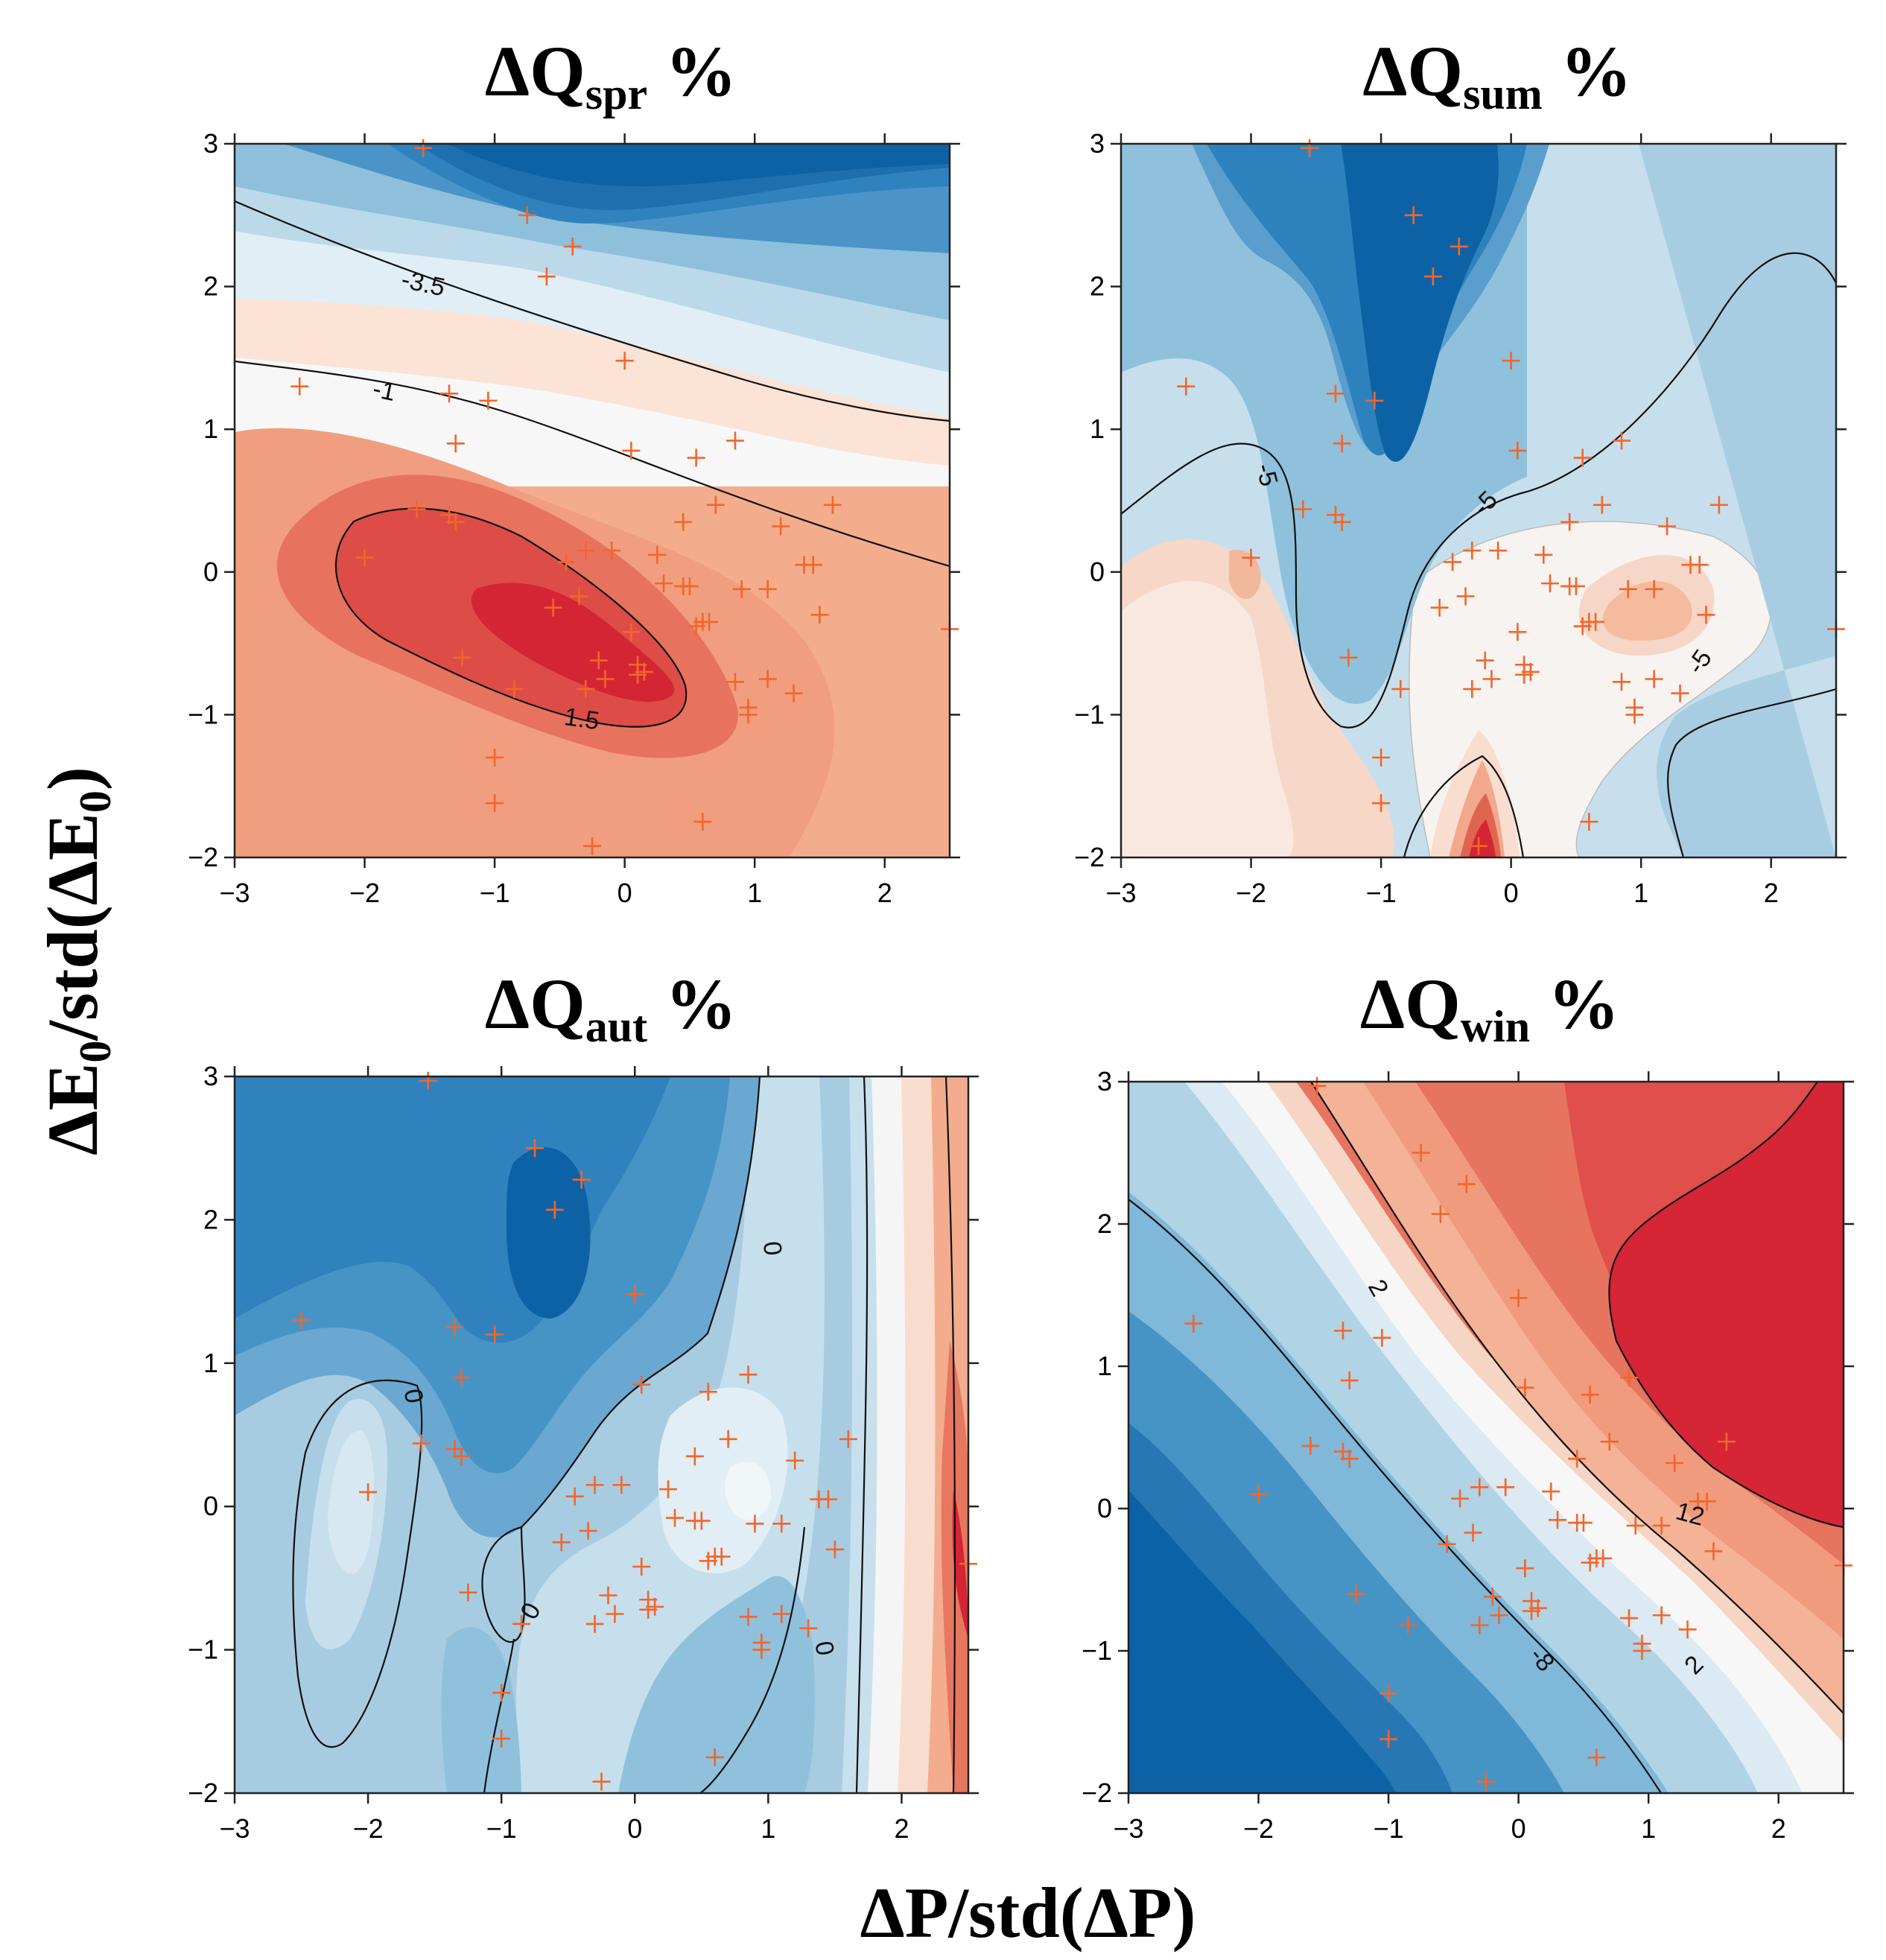 The width and height of the screenshot is (1886, 1960). Describe the element at coordinates (501, 1828) in the screenshot. I see `x-tick-label-aut-2: −1` at that location.